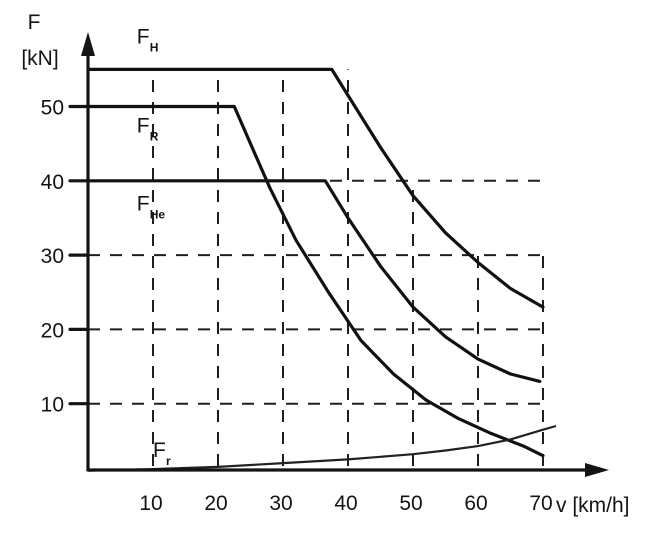 The height and width of the screenshot is (543, 663). What do you see at coordinates (345, 503) in the screenshot?
I see `x-tick-label: 40` at bounding box center [345, 503].